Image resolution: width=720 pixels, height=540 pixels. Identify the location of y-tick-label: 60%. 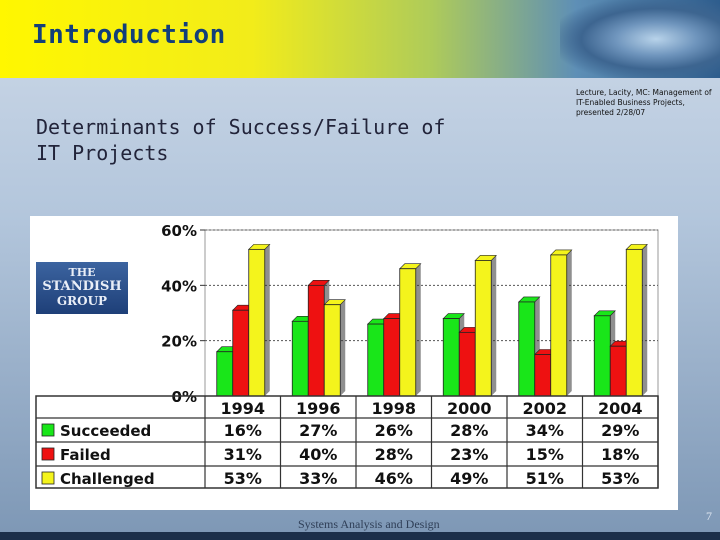
(179, 231).